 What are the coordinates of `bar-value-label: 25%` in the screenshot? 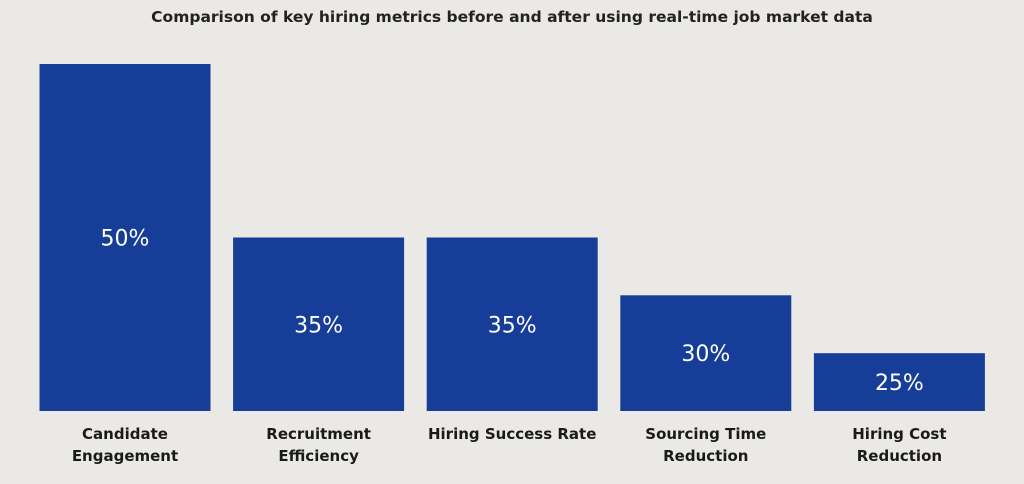 It's located at (899, 383).